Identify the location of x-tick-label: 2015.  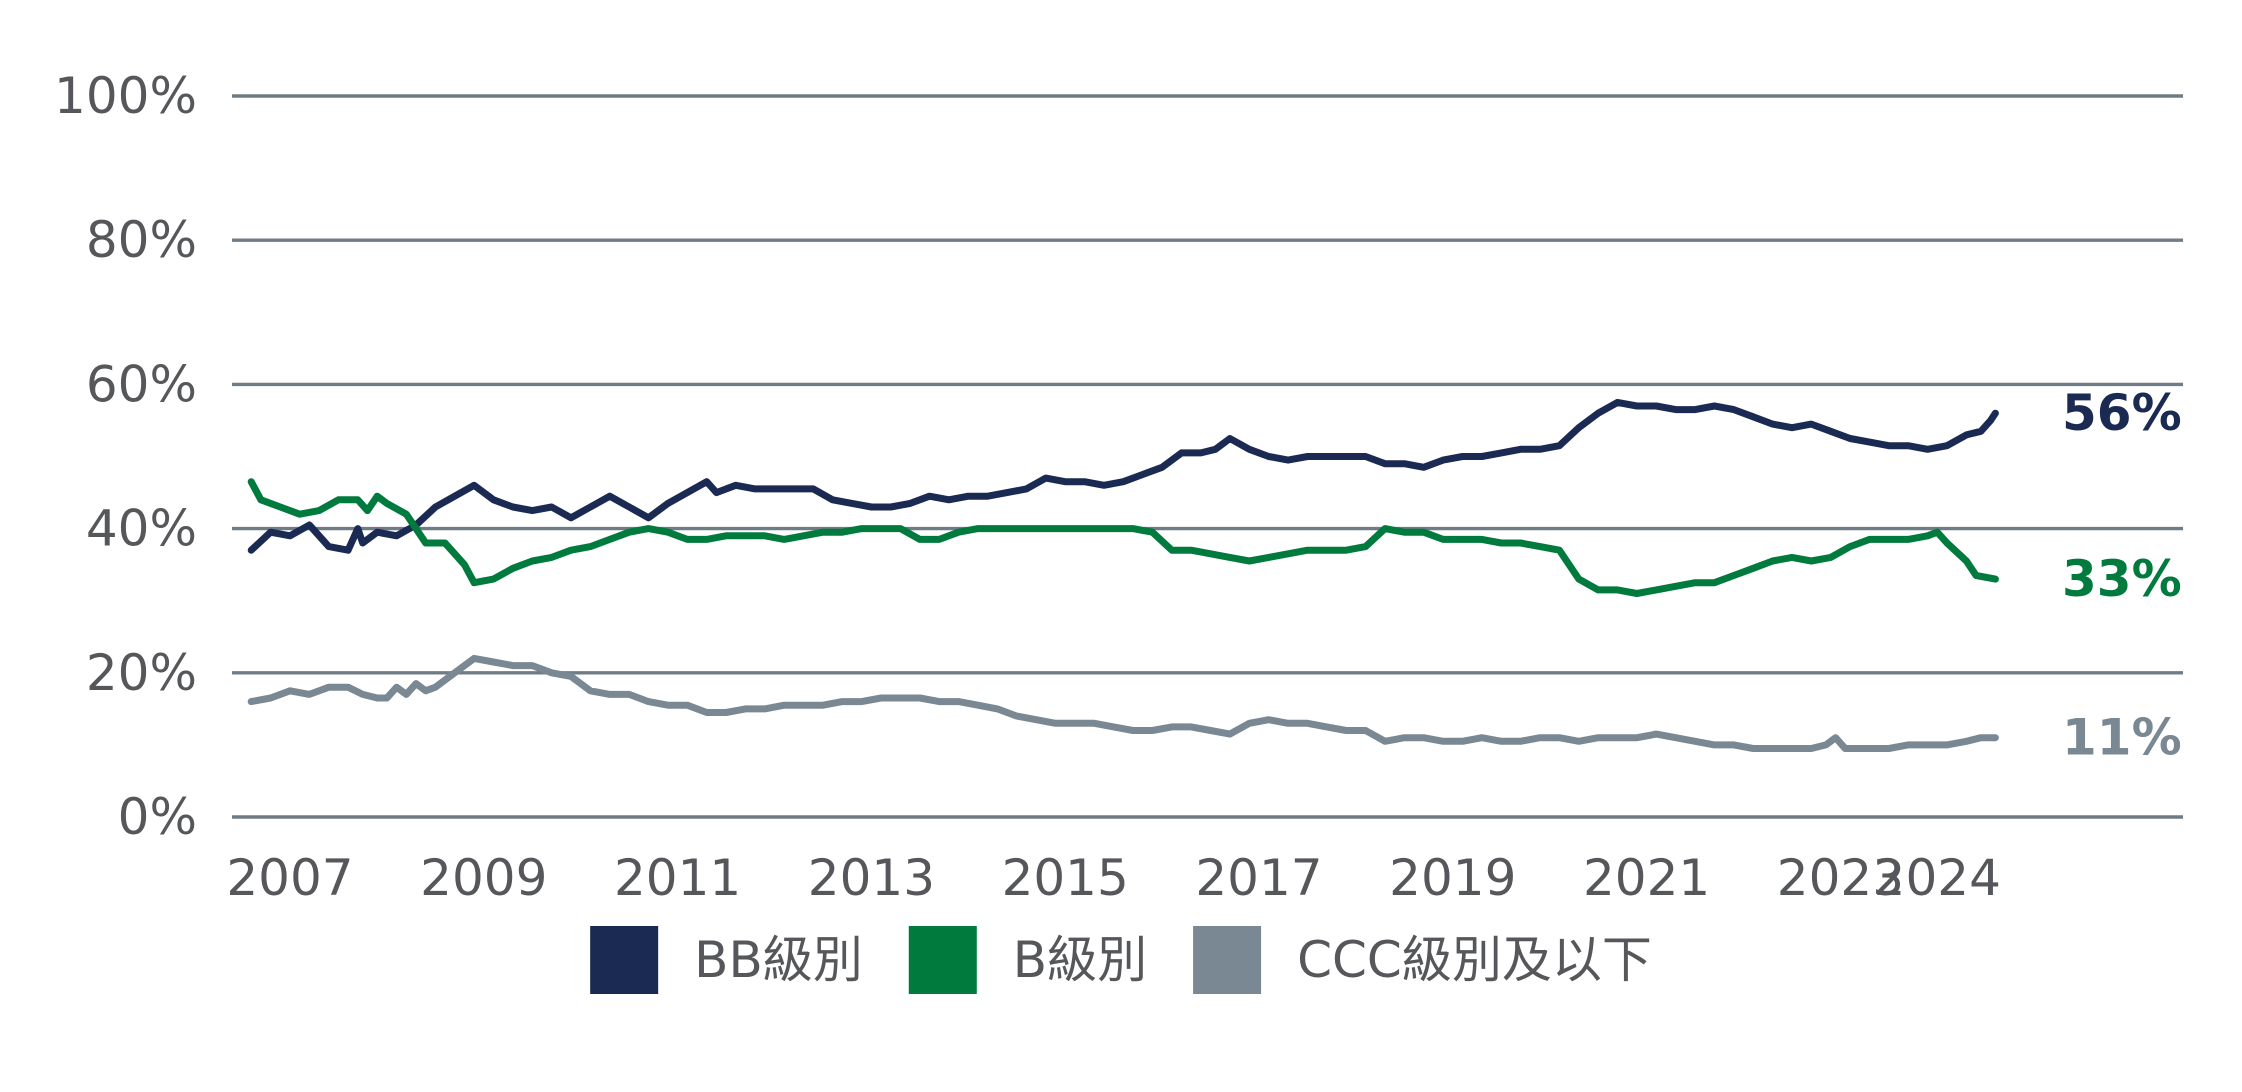
(1065, 878).